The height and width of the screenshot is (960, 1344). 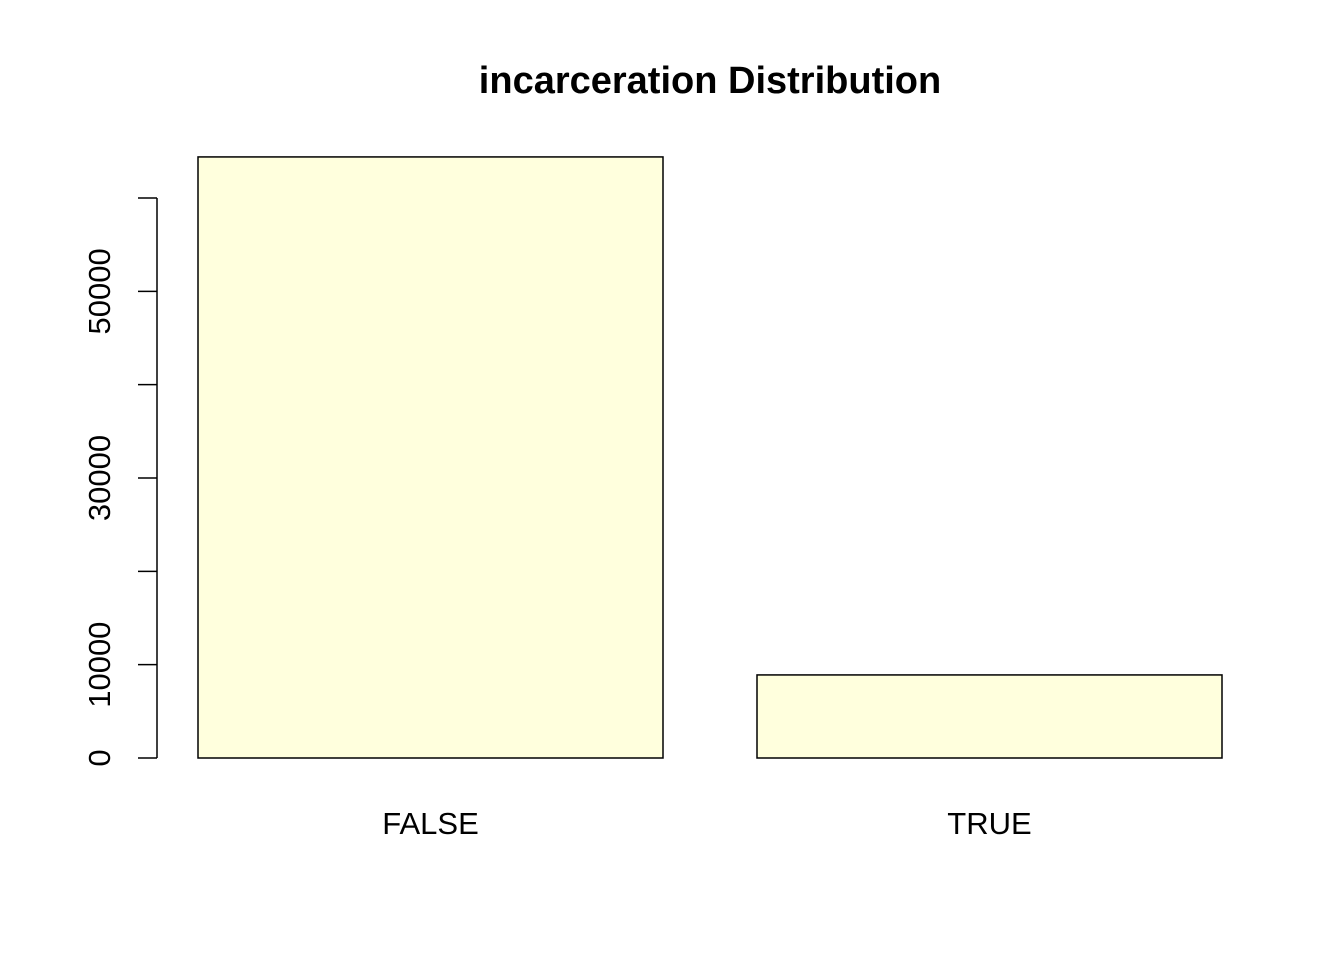 What do you see at coordinates (99, 757) in the screenshot?
I see `y-tick-label: 0` at bounding box center [99, 757].